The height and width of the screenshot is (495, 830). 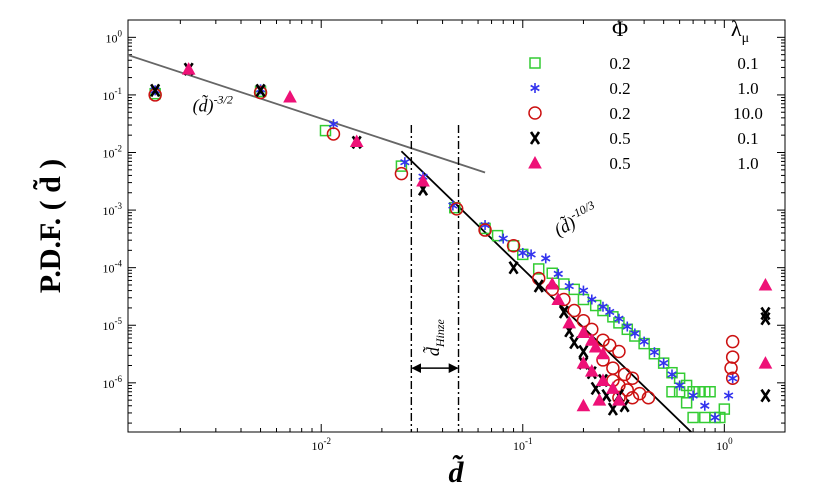 I want to click on legend-marker-s5, so click(x=535, y=162).